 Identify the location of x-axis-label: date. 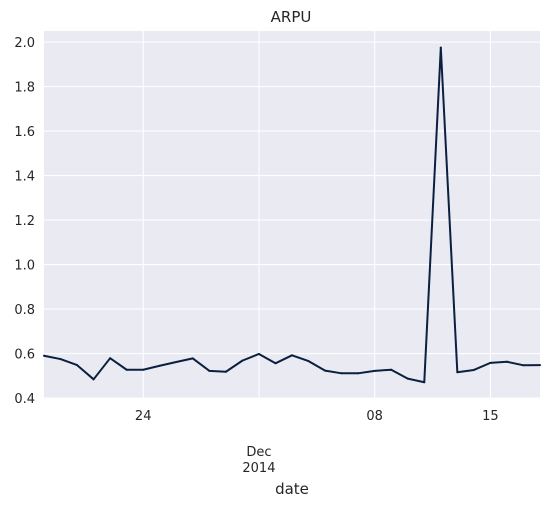
(292, 489).